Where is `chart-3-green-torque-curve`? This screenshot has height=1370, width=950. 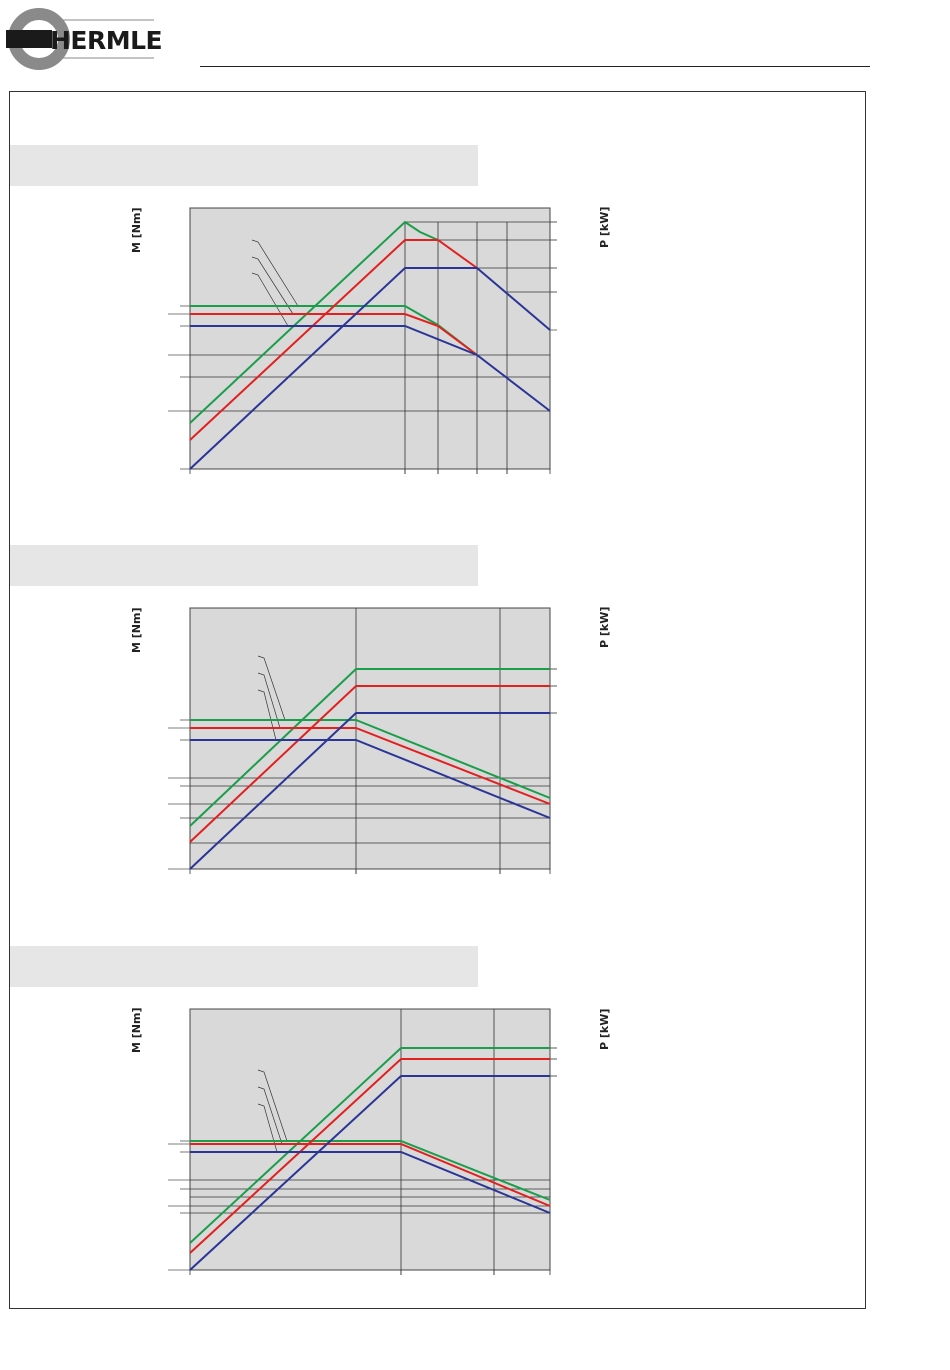 chart-3-green-torque-curve is located at coordinates (370, 1170).